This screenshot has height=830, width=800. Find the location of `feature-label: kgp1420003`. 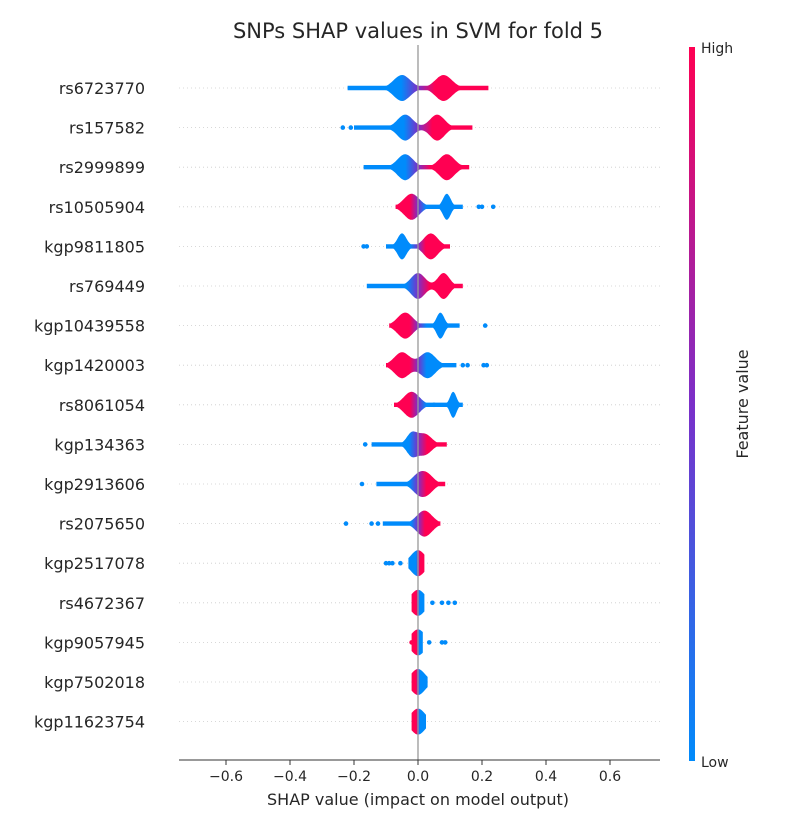

feature-label: kgp1420003 is located at coordinates (94, 365).